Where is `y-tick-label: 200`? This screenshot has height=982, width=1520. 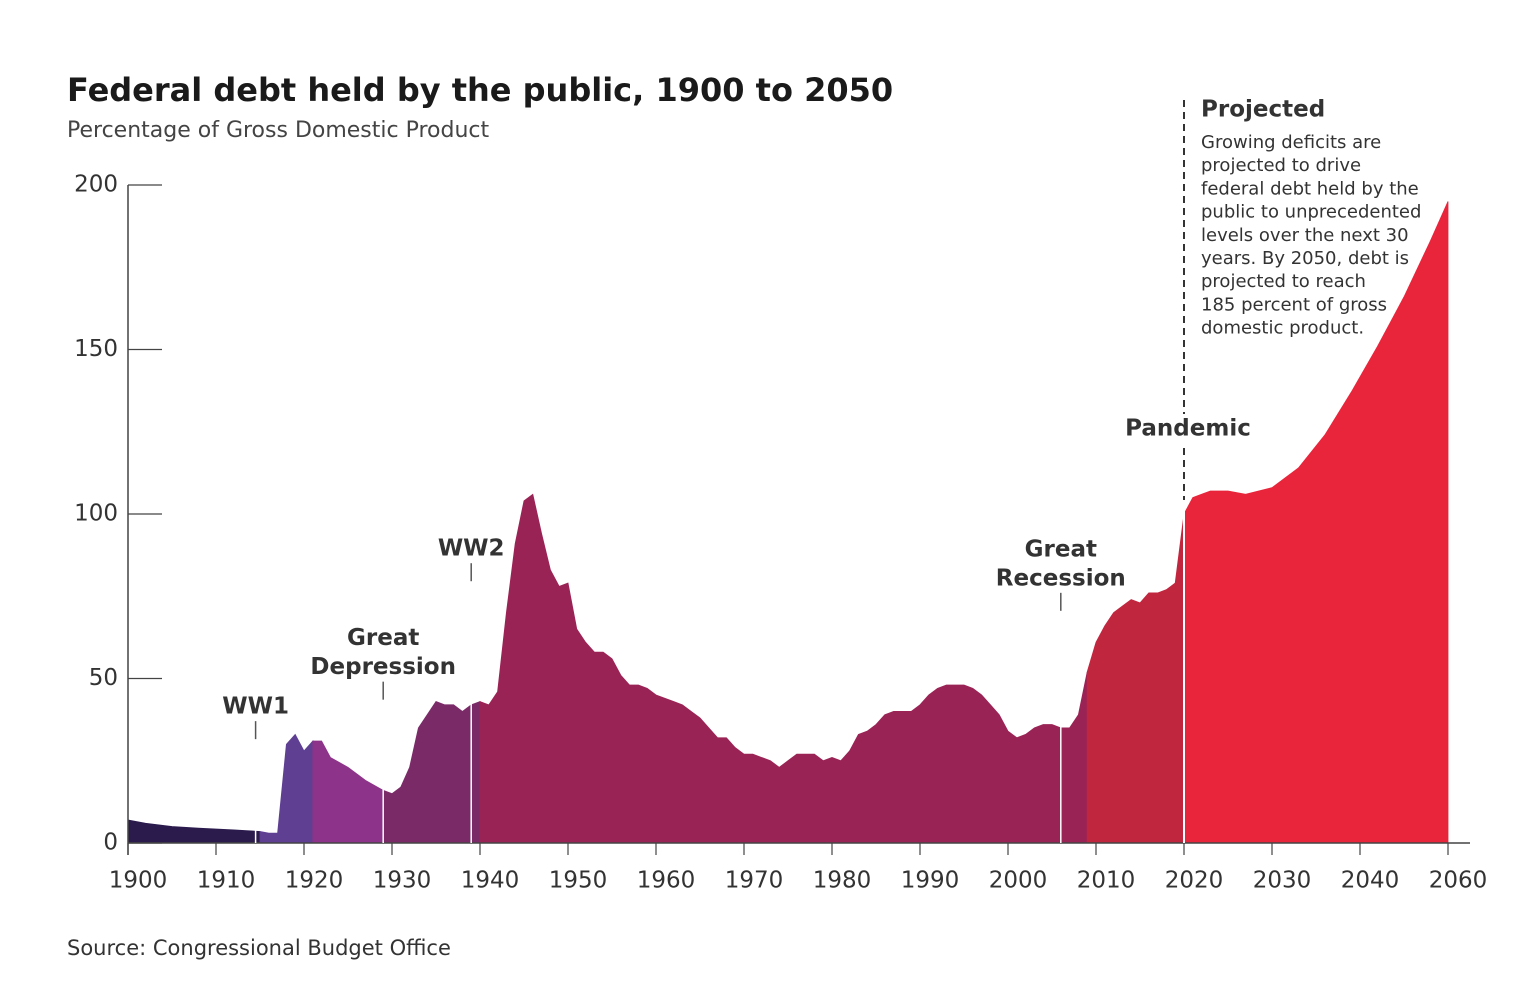
y-tick-label: 200 is located at coordinates (96, 185).